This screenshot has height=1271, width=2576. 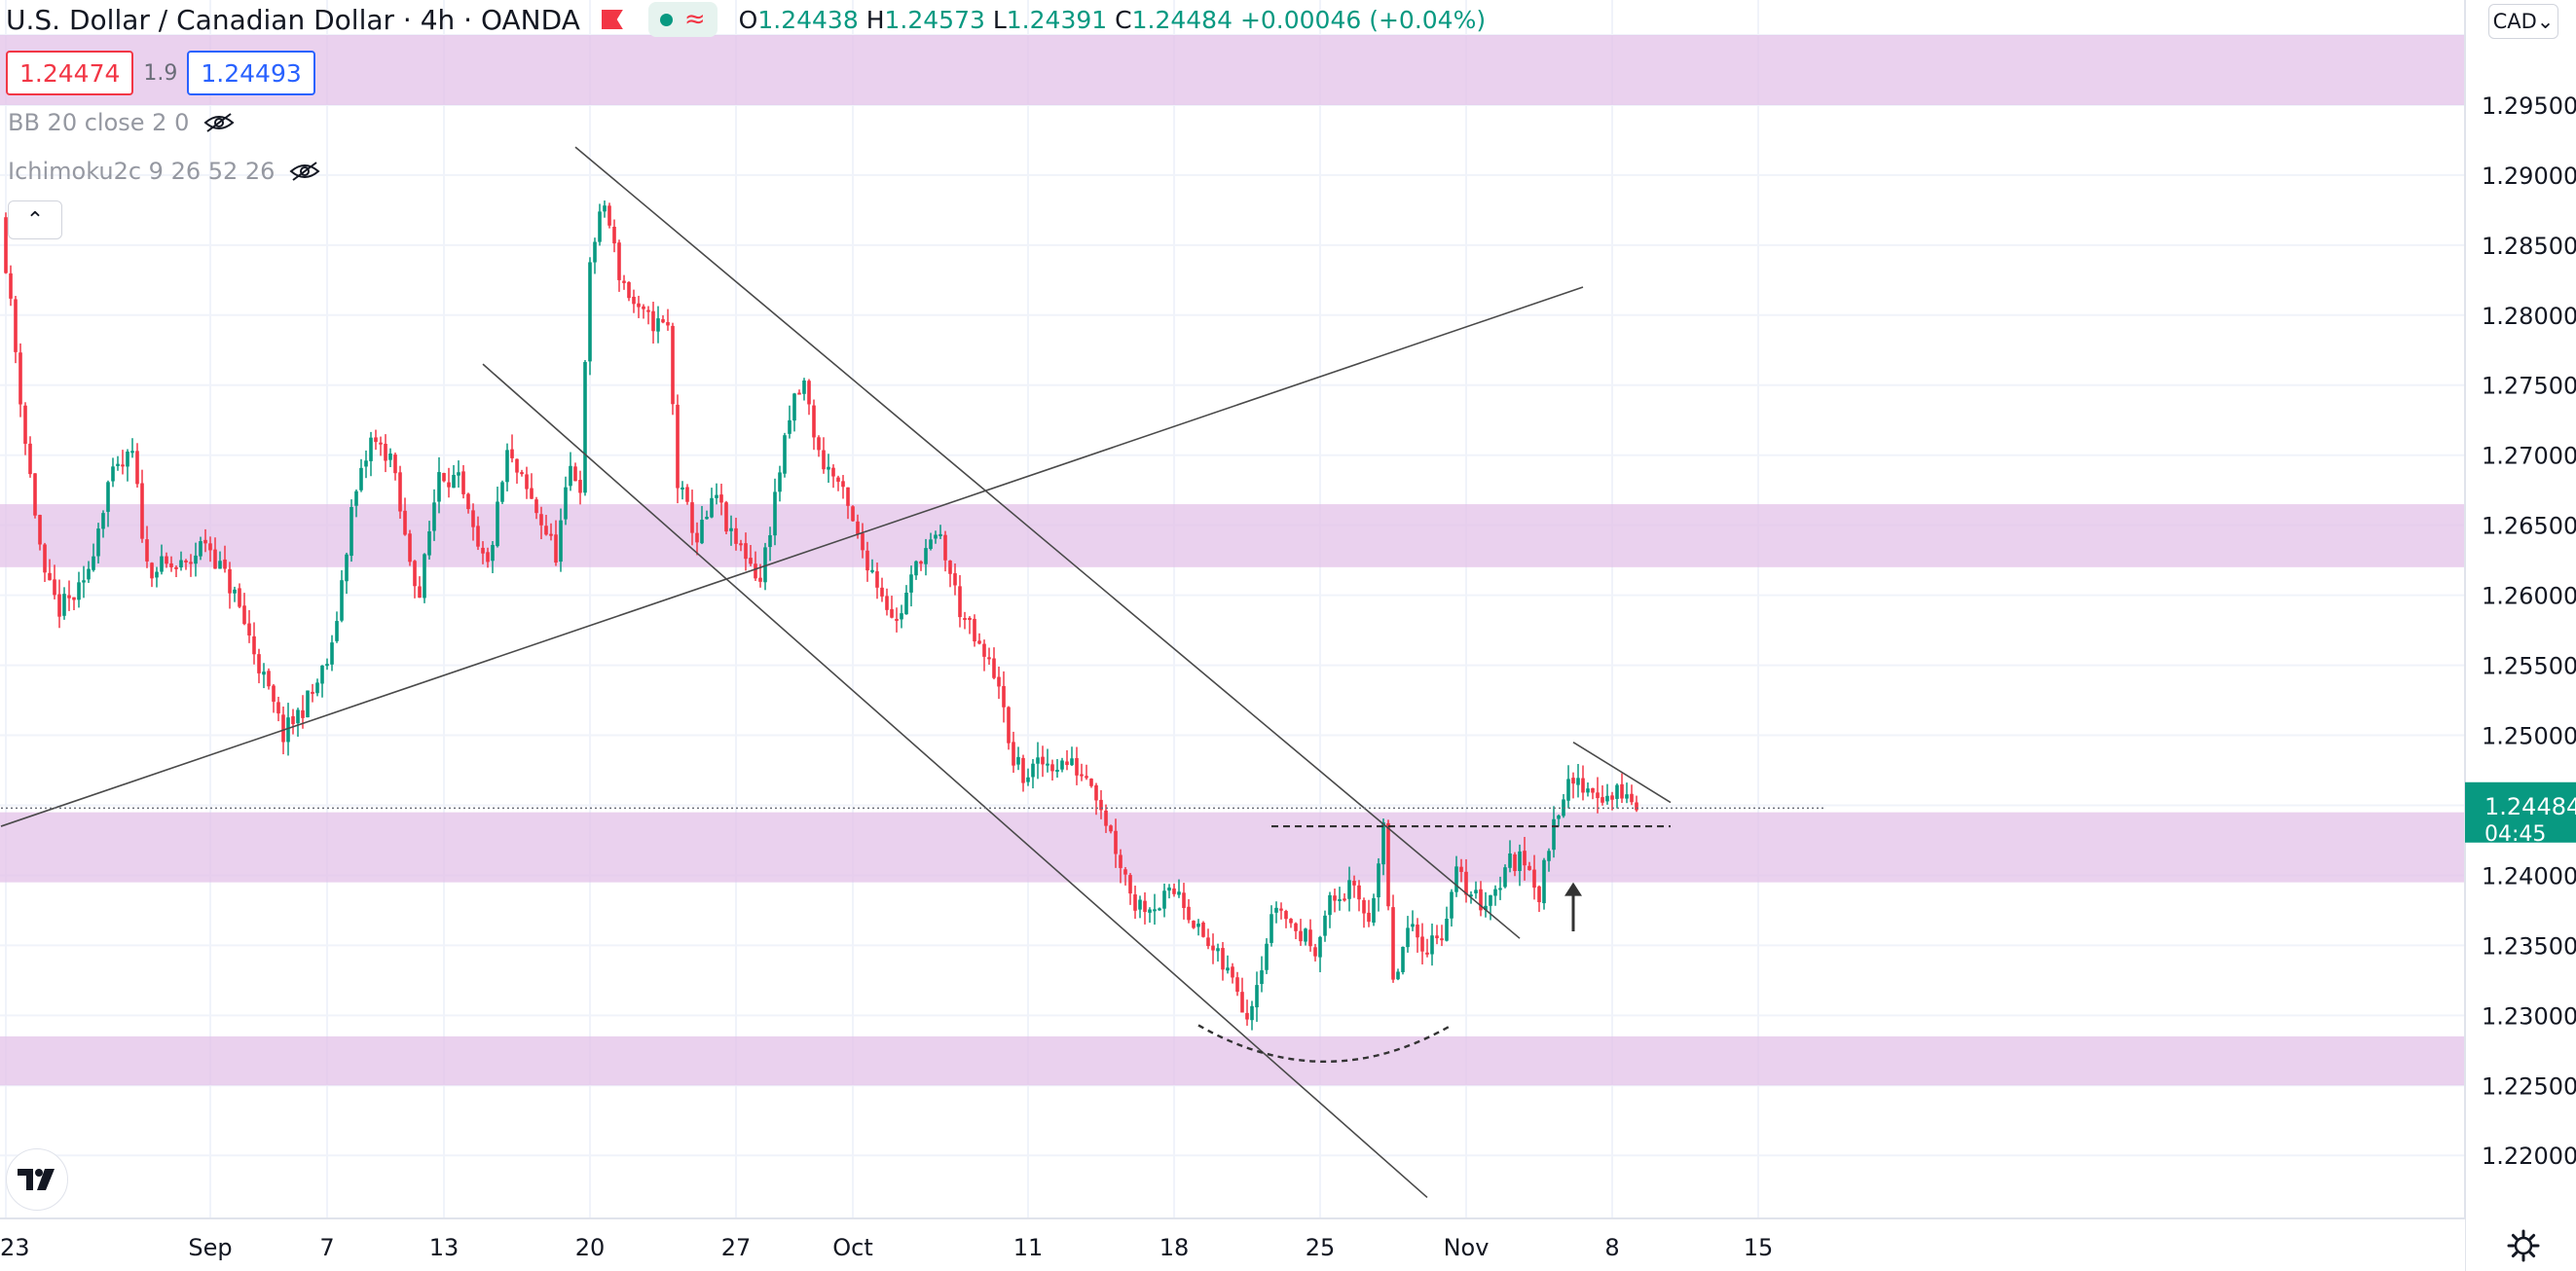 I want to click on low-value: 1.24391, so click(x=1057, y=20).